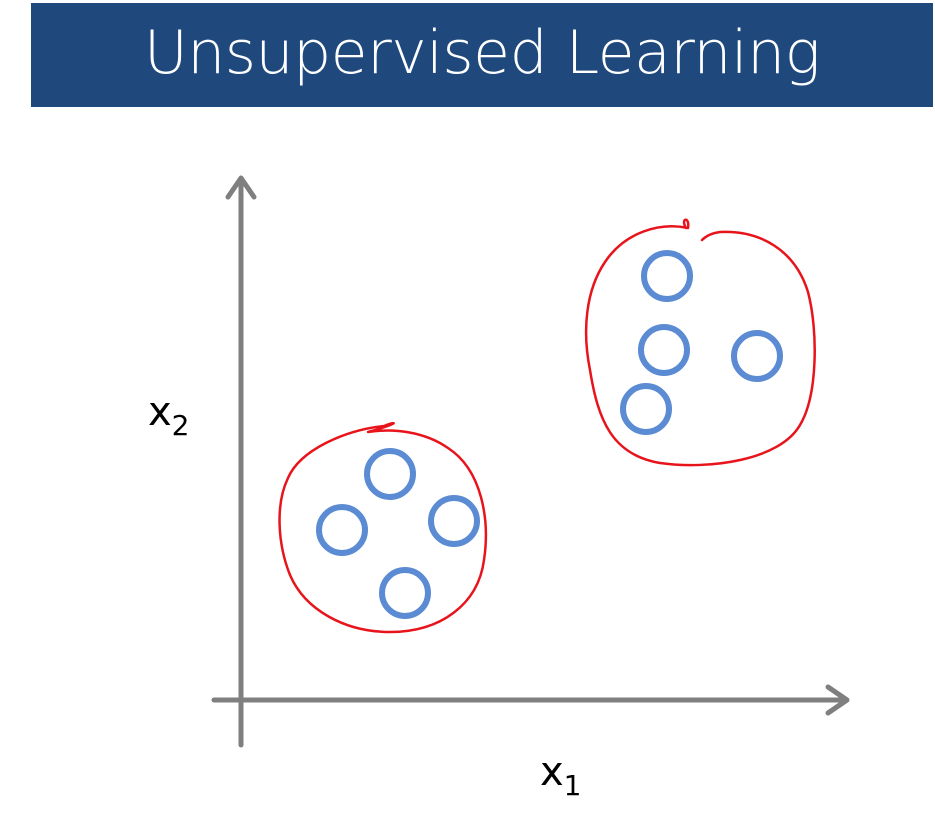 The image size is (935, 819). Describe the element at coordinates (241, 187) in the screenshot. I see `y-axis-arrowhead` at that location.